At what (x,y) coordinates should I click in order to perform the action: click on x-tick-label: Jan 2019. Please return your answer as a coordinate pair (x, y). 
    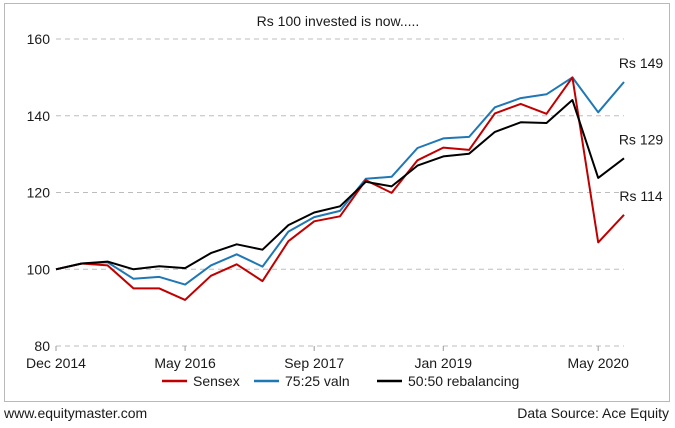
    Looking at the image, I should click on (443, 363).